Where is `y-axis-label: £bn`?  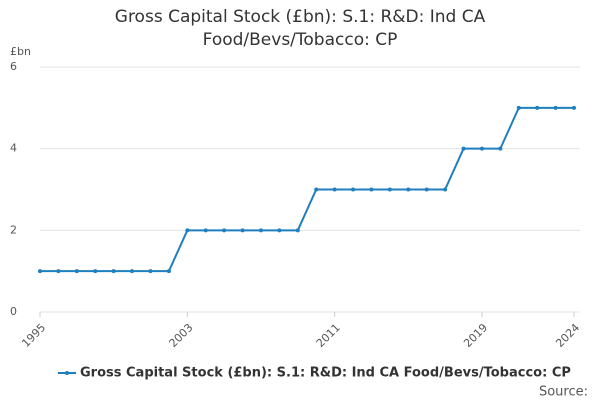 y-axis-label: £bn is located at coordinates (20, 51).